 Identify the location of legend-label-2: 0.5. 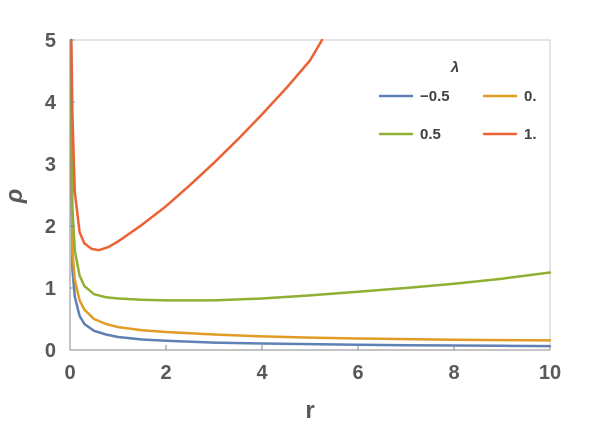
(430, 134).